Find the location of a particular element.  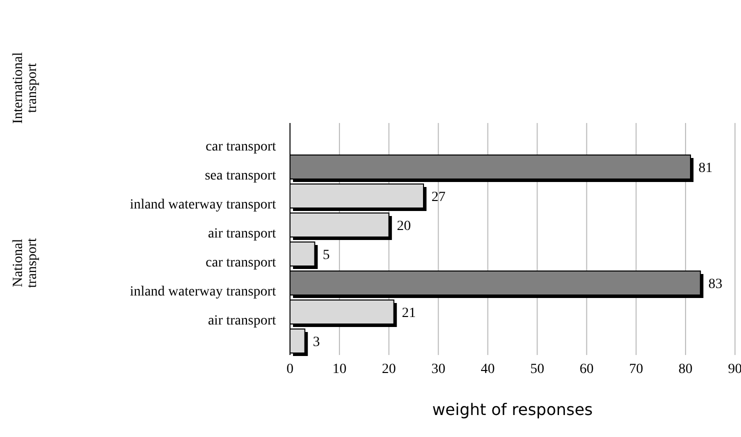

x-tick-label: 40 is located at coordinates (487, 369).